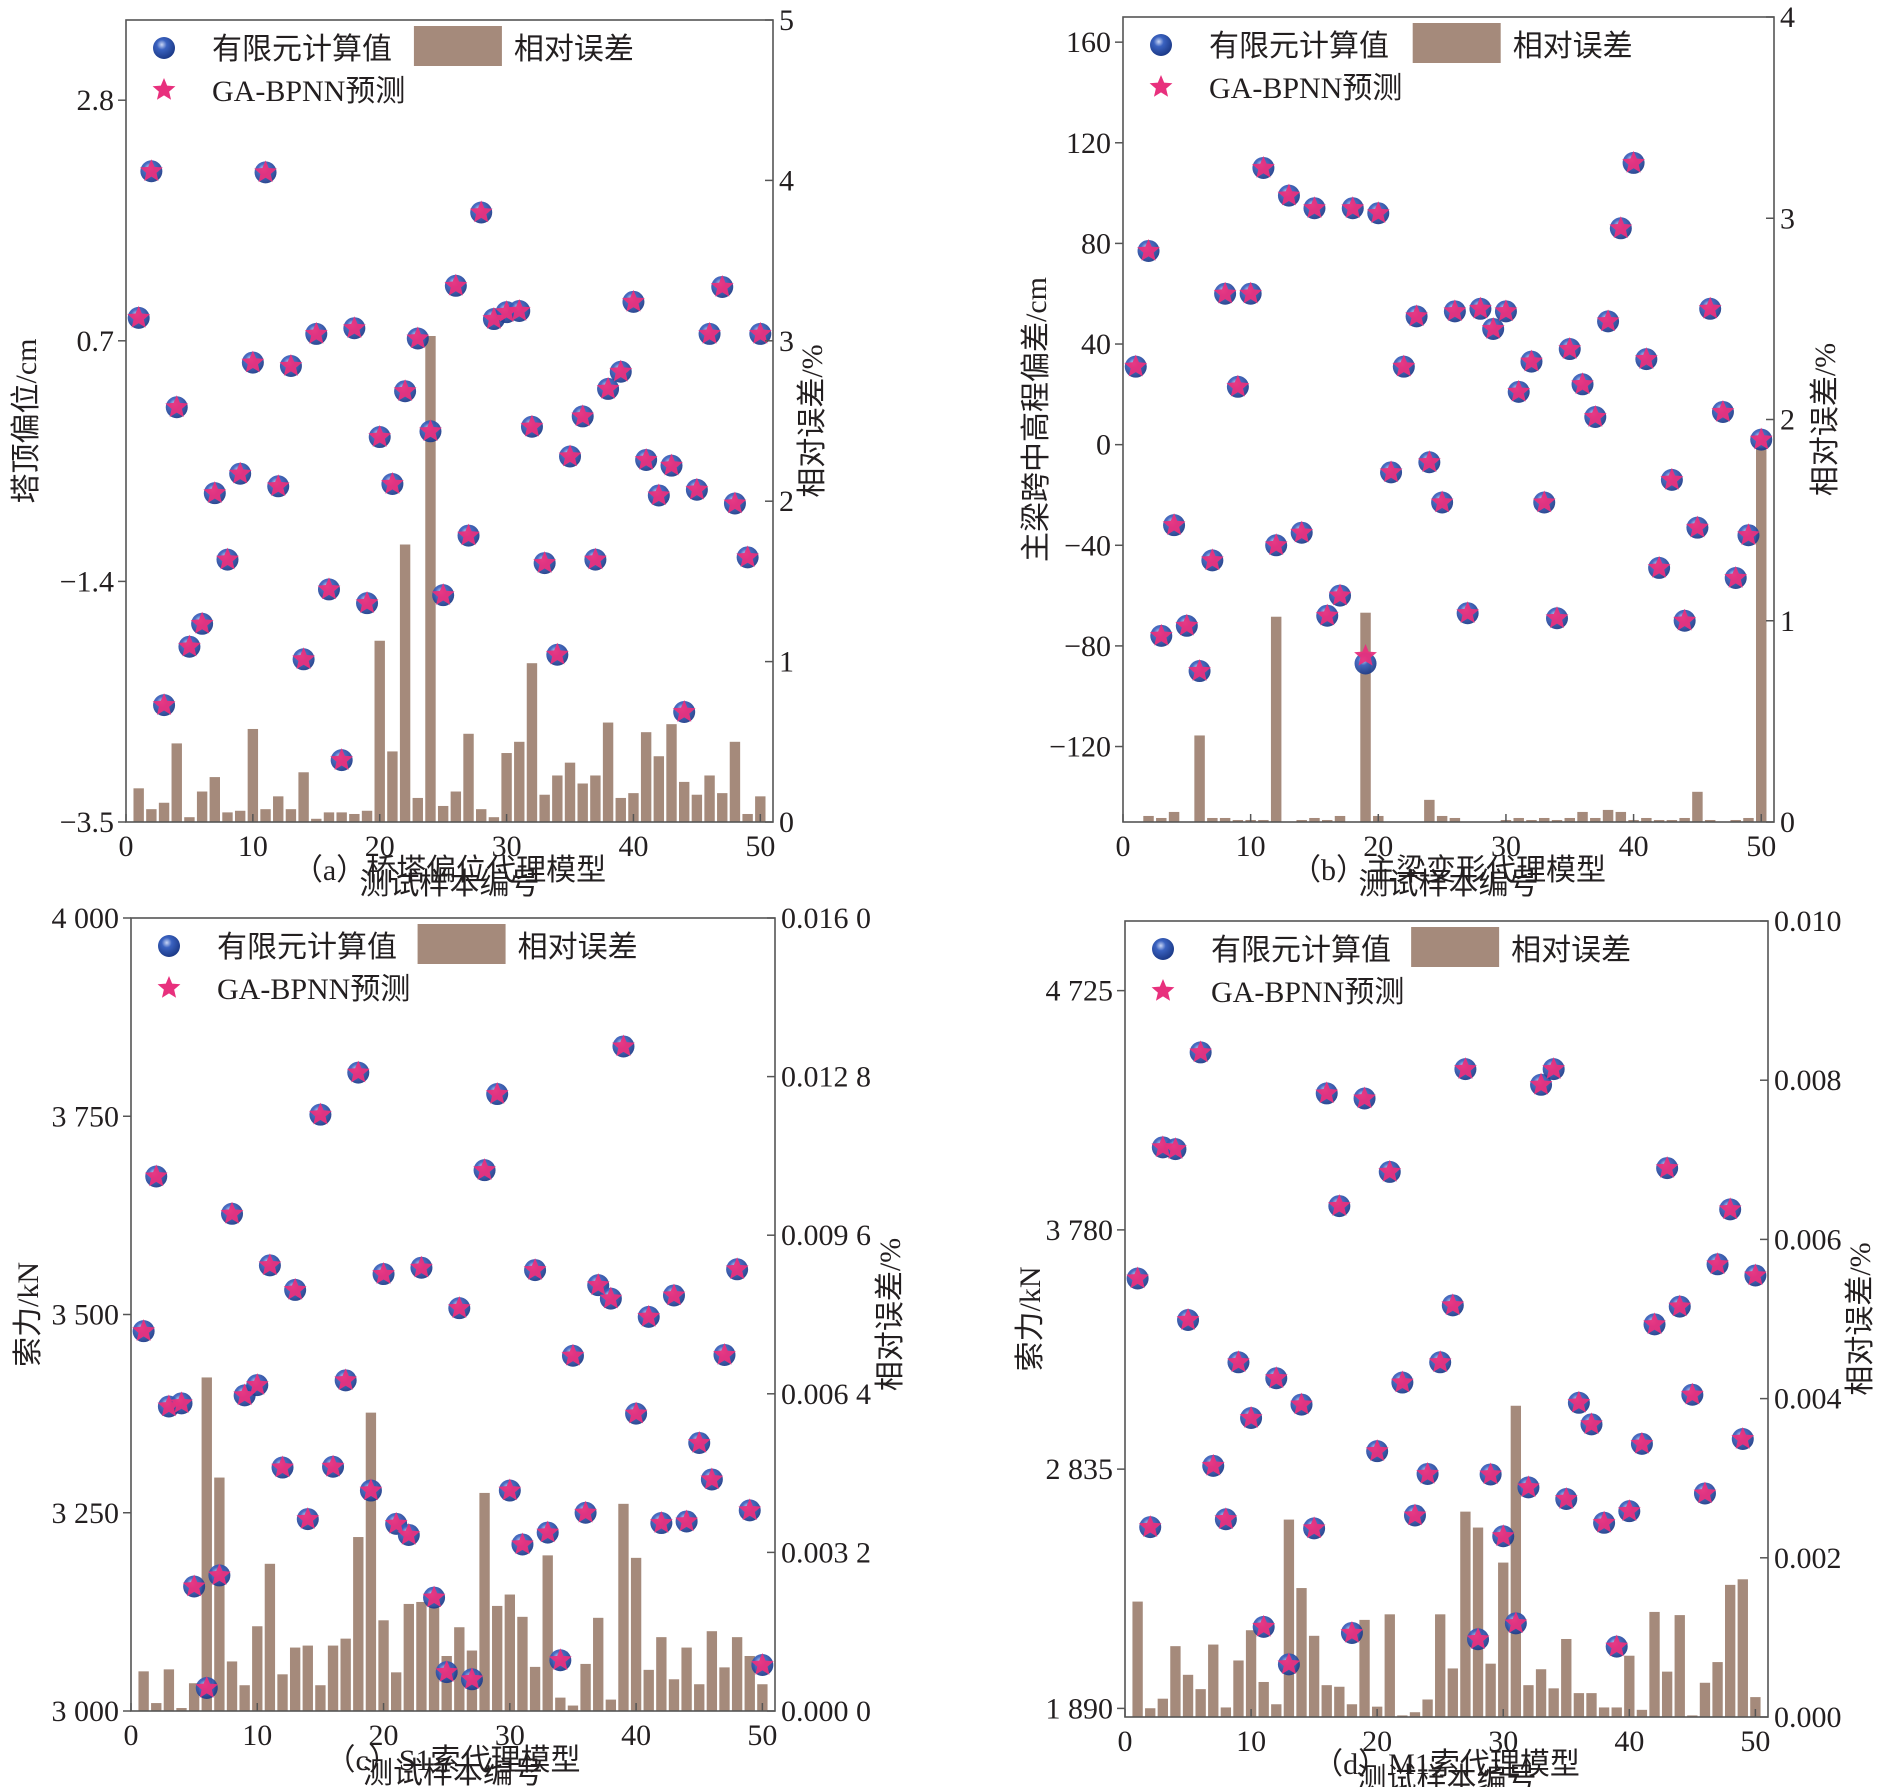  What do you see at coordinates (826, 1552) in the screenshot?
I see `y2-tick-label: 0.003 2` at bounding box center [826, 1552].